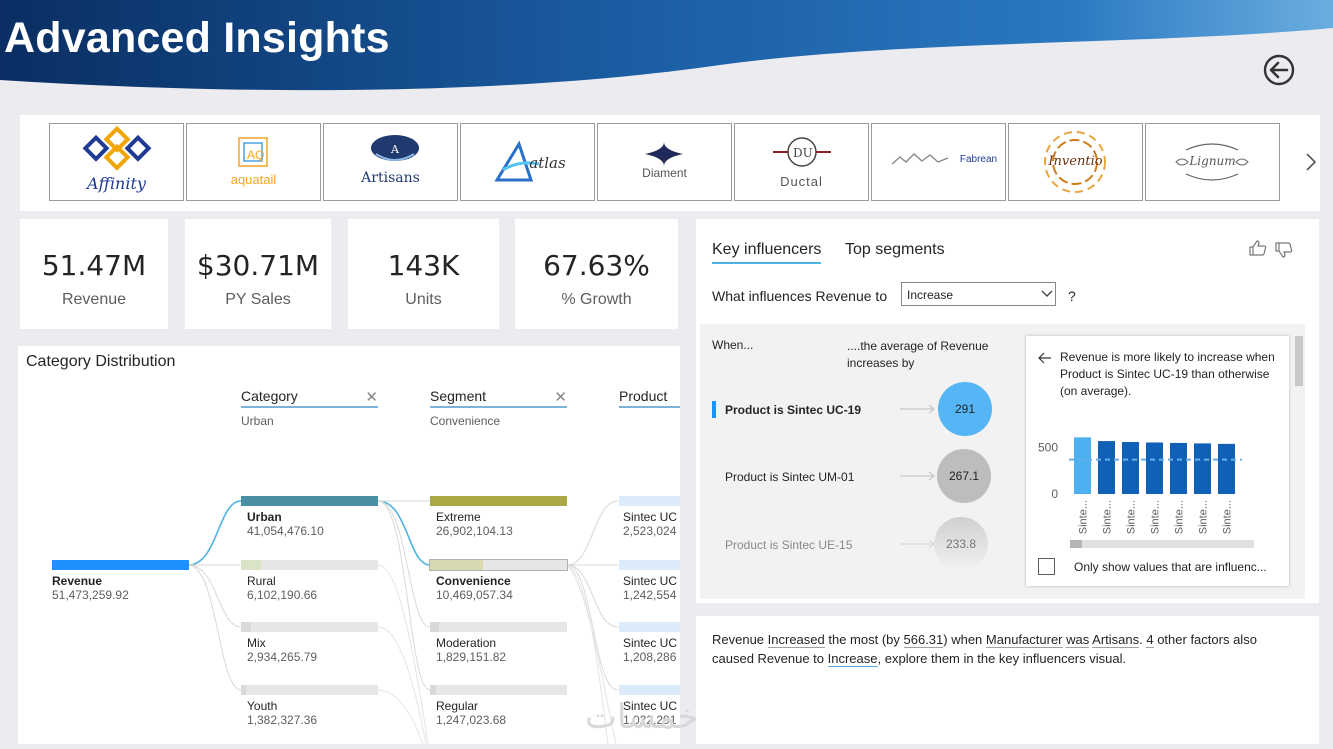 This screenshot has width=1333, height=749. I want to click on category-node-youth: Youth 1,382,327.36, so click(309, 706).